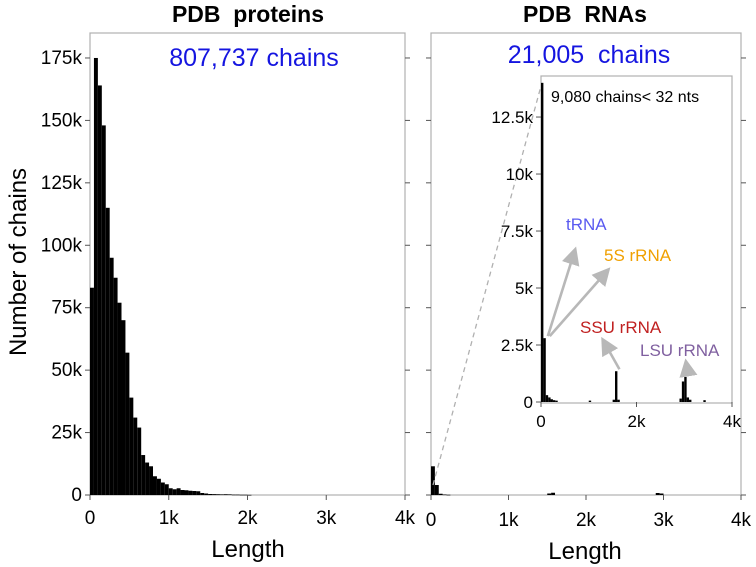 The width and height of the screenshot is (756, 567). I want to click on inset-y-tick-label: 2.5k, so click(517, 345).